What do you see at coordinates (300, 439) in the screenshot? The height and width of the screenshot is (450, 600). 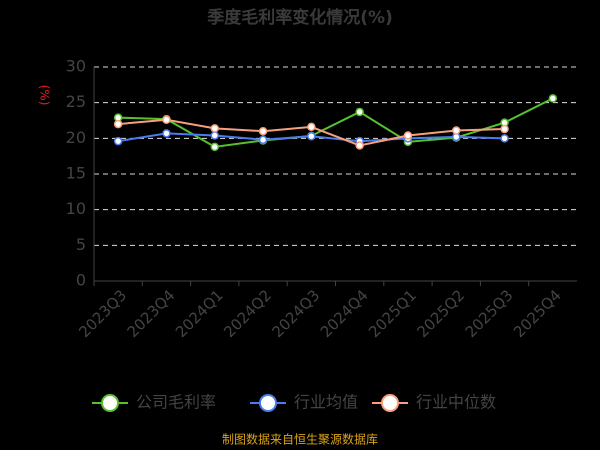 I see `source-note: 制图数据来自恒生聚源数据库` at bounding box center [300, 439].